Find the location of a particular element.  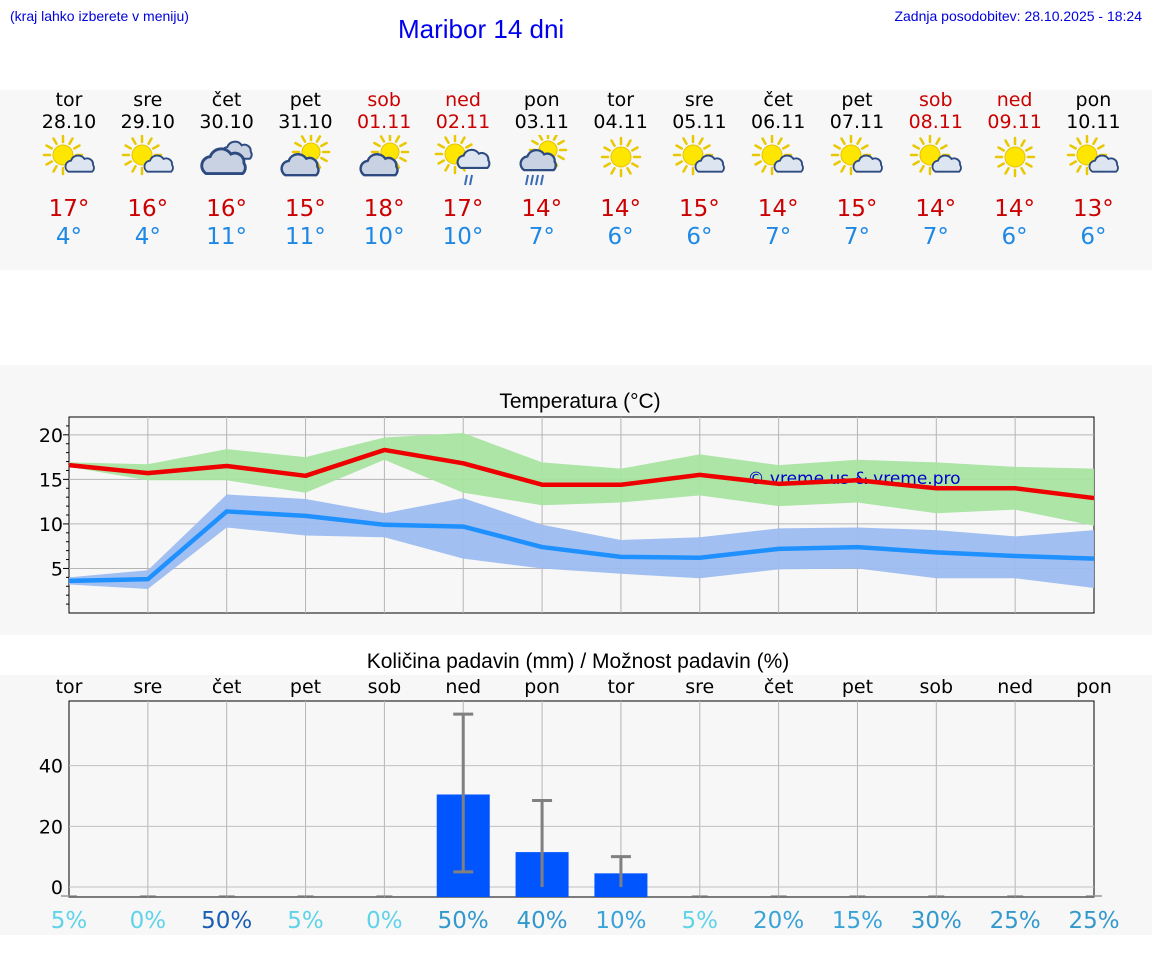

day-column: pon 10.11 13° 6° is located at coordinates (1093, 170).